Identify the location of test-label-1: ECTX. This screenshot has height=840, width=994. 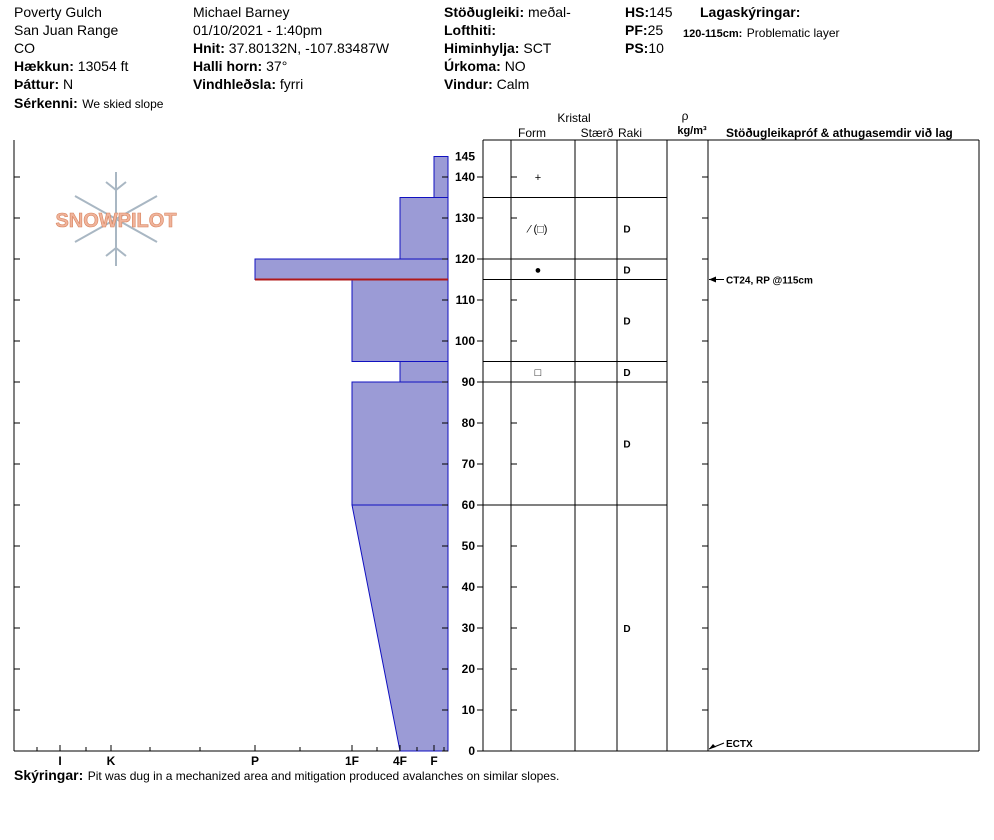
(739, 744).